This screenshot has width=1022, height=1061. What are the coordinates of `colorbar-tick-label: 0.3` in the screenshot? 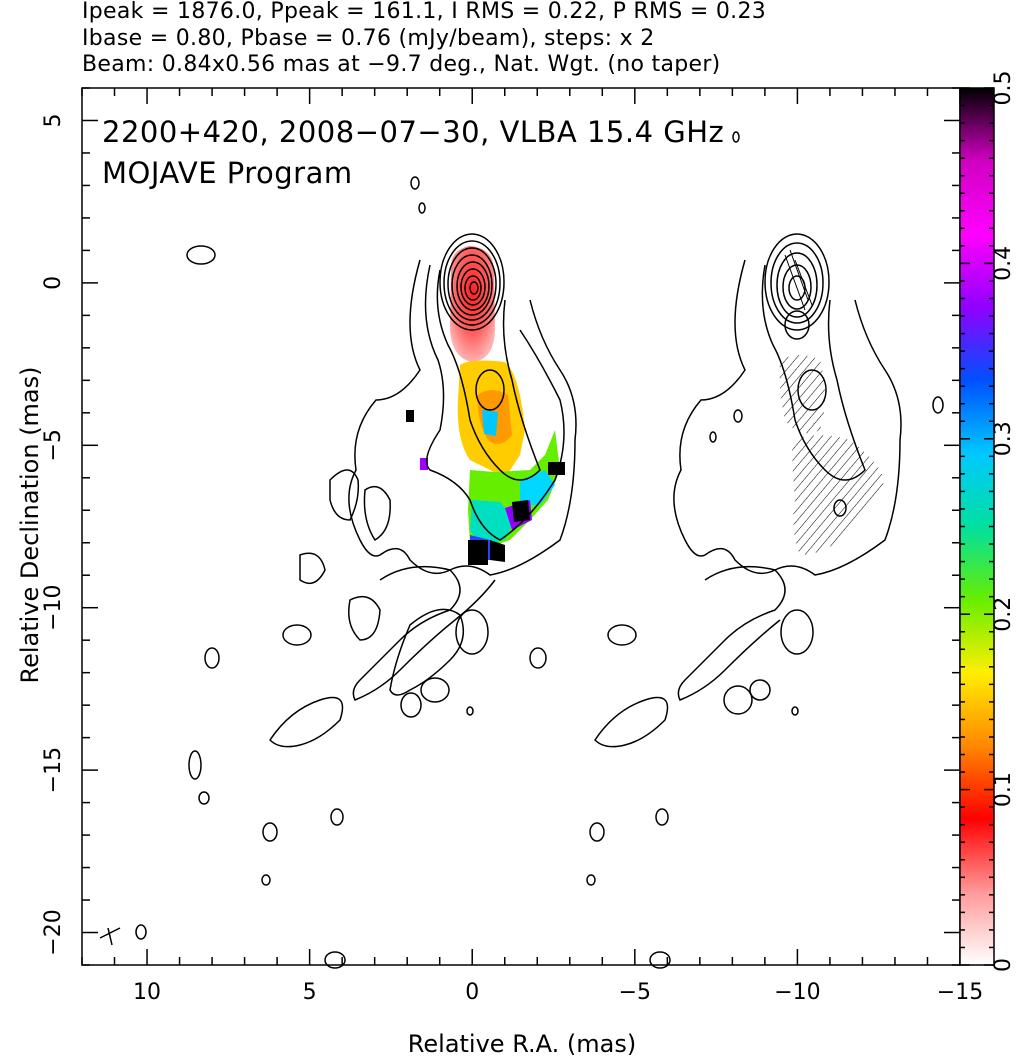 It's located at (1003, 438).